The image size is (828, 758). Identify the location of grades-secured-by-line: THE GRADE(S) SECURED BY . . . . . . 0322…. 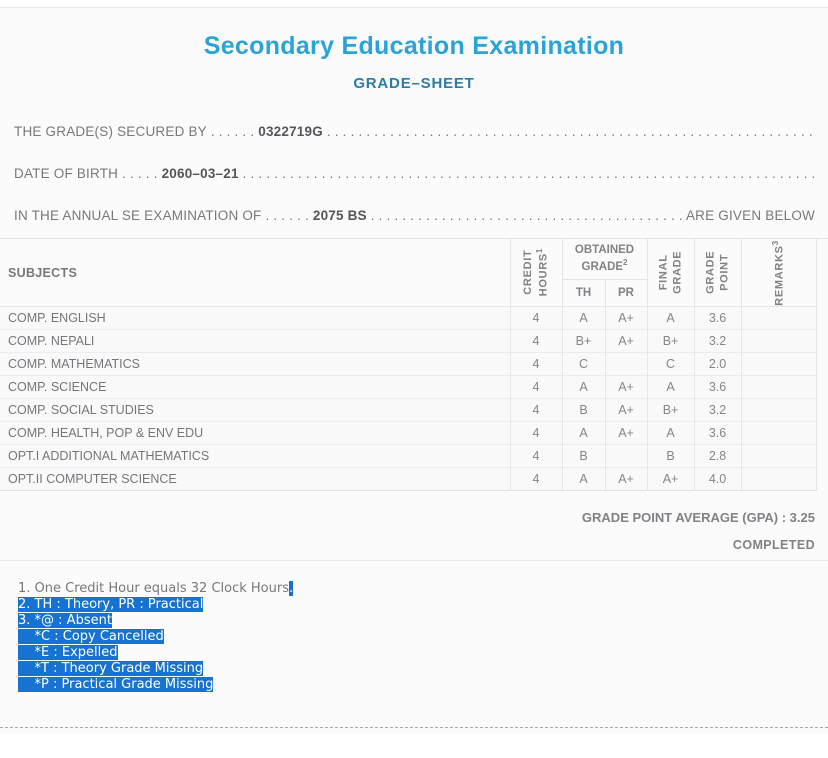
(414, 131).